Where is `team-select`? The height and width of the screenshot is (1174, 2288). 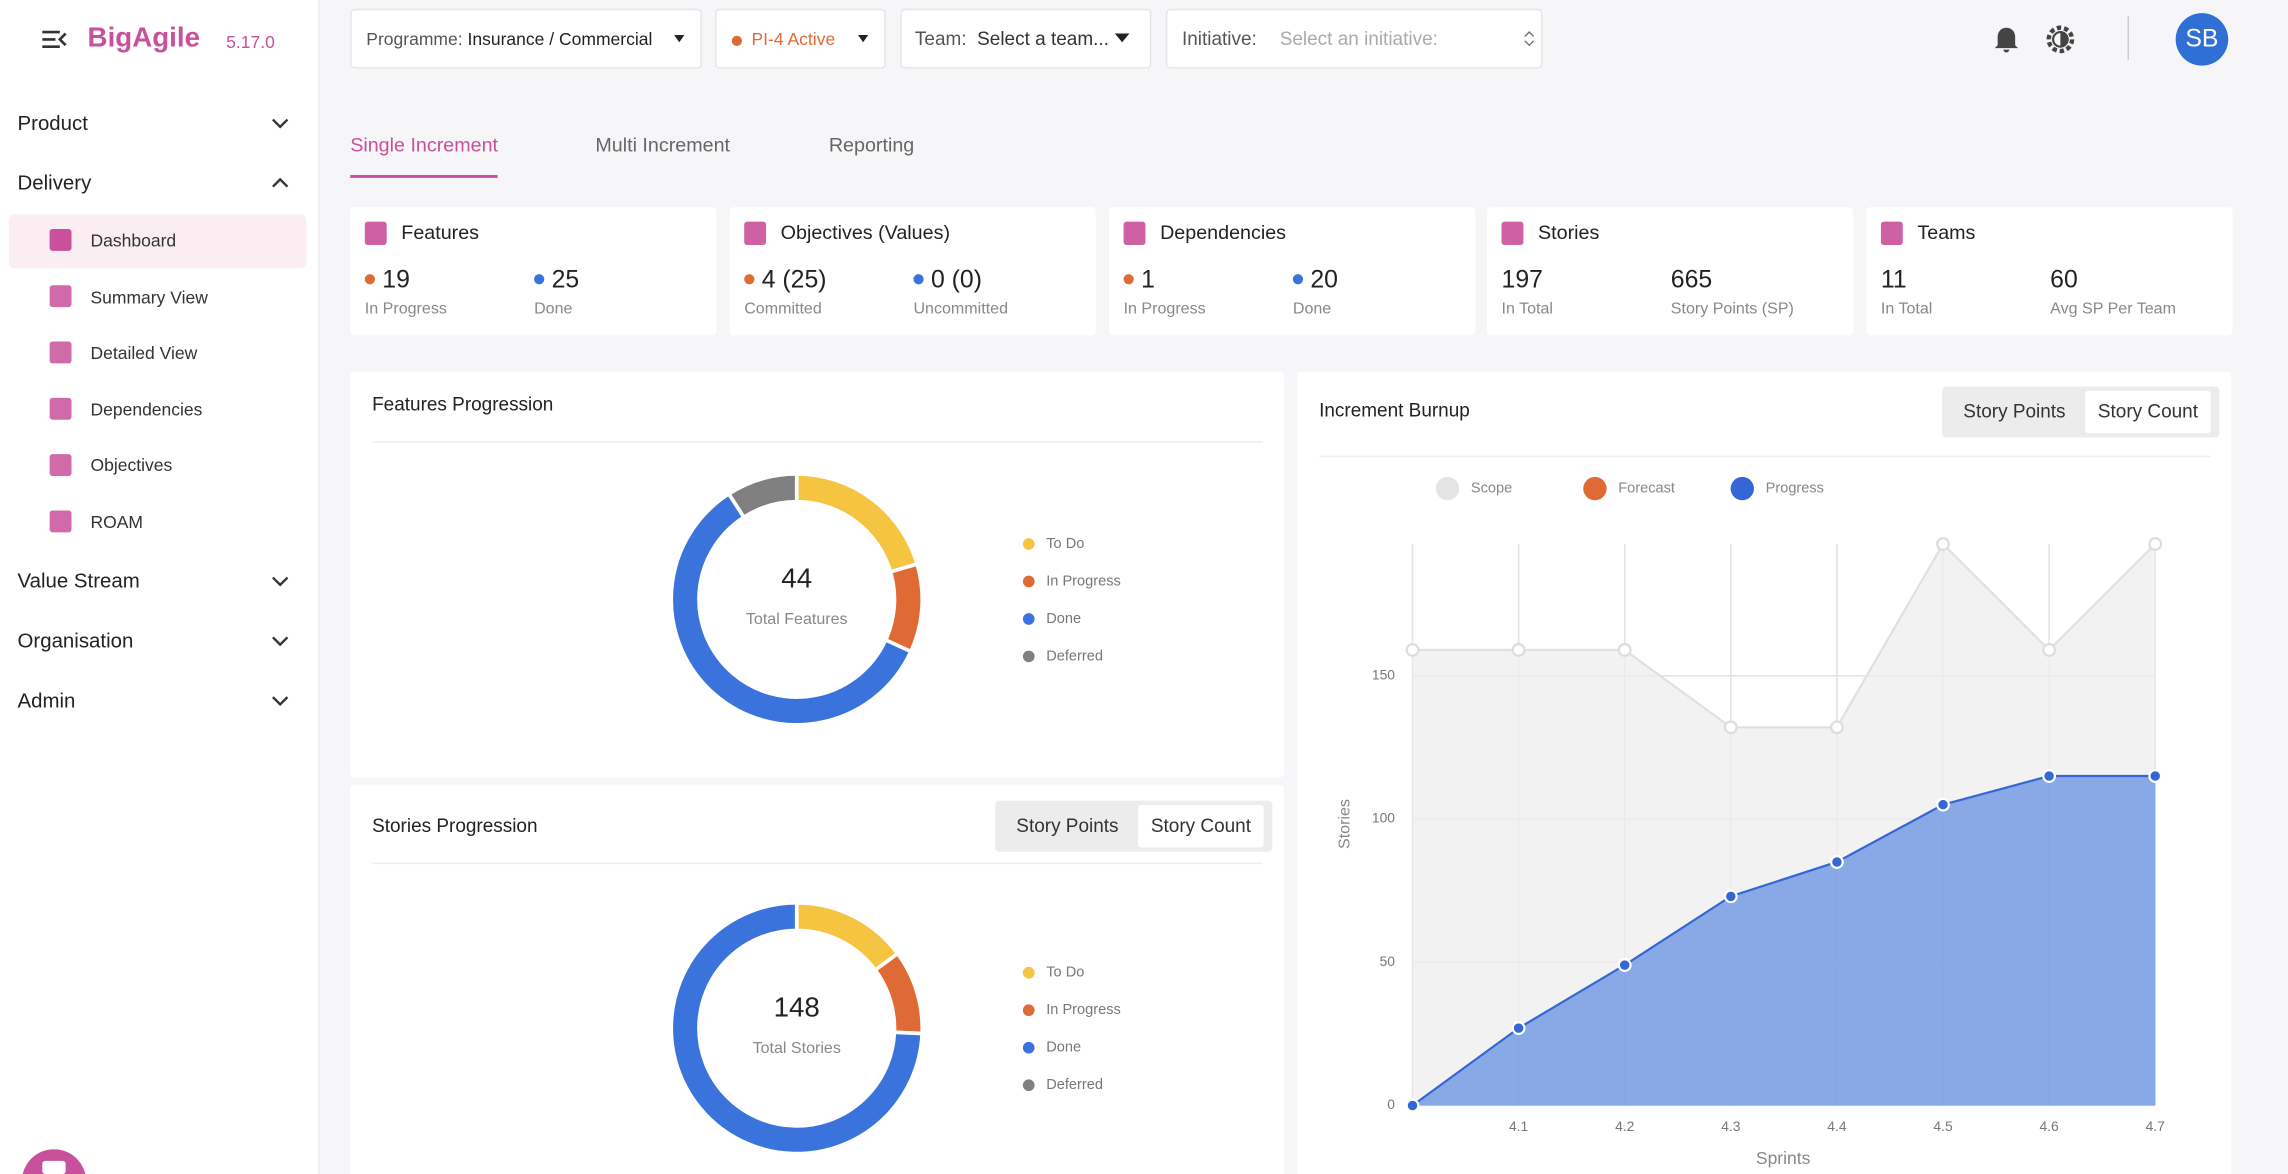 team-select is located at coordinates (1026, 38).